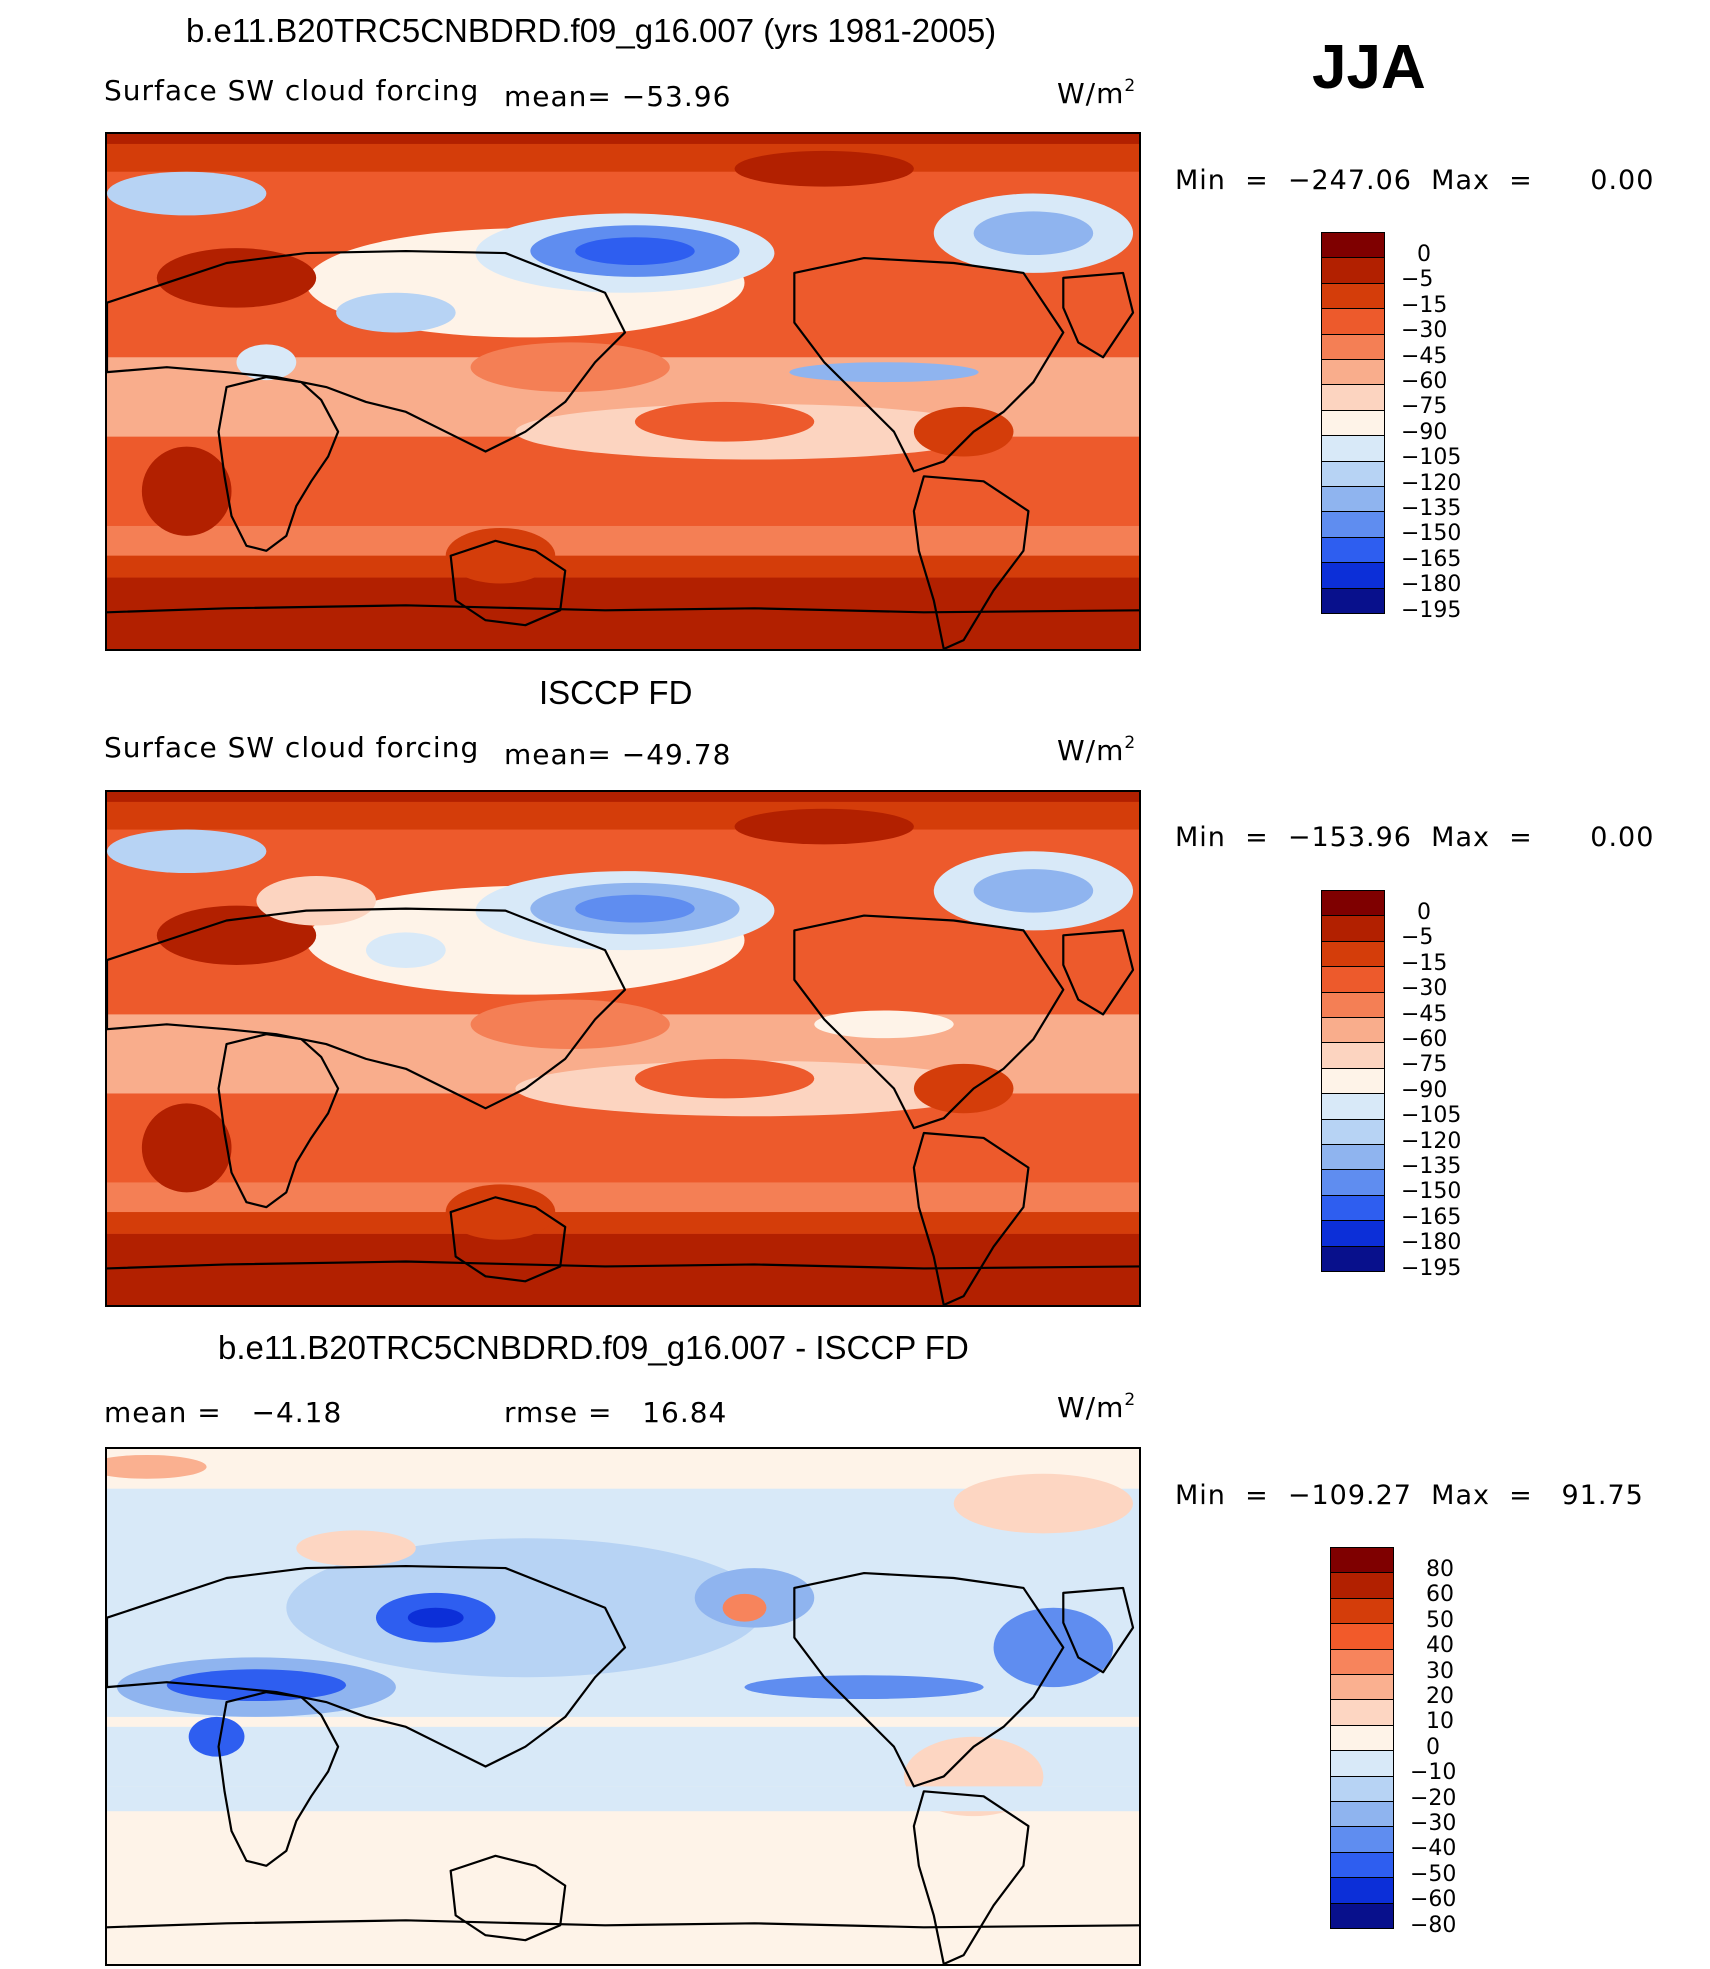 This screenshot has height=1969, width=1710. Describe the element at coordinates (1433, 1925) in the screenshot. I see `colorbar-label: −80` at that location.